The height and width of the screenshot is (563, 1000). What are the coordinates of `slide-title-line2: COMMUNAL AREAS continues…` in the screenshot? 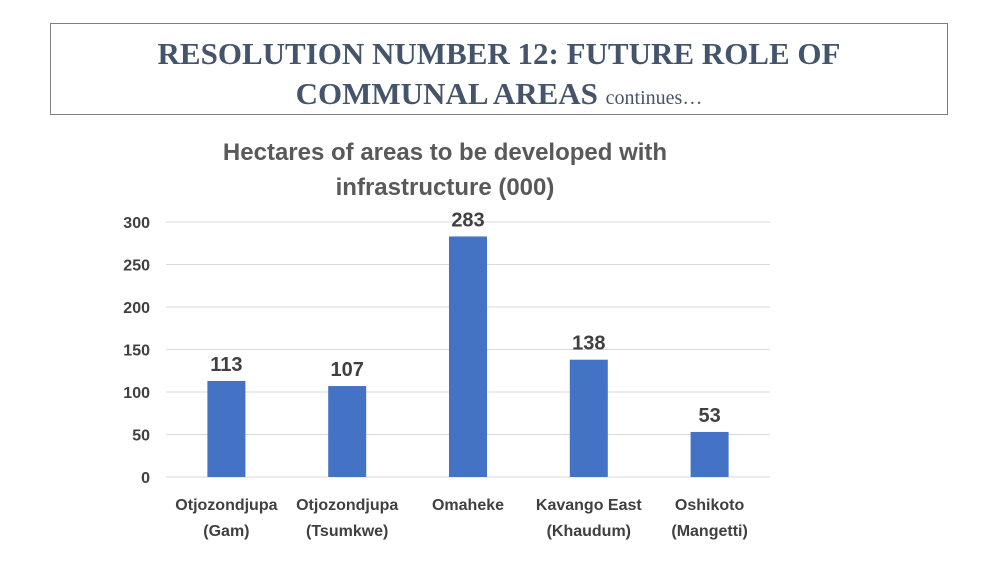 It's located at (499, 96).